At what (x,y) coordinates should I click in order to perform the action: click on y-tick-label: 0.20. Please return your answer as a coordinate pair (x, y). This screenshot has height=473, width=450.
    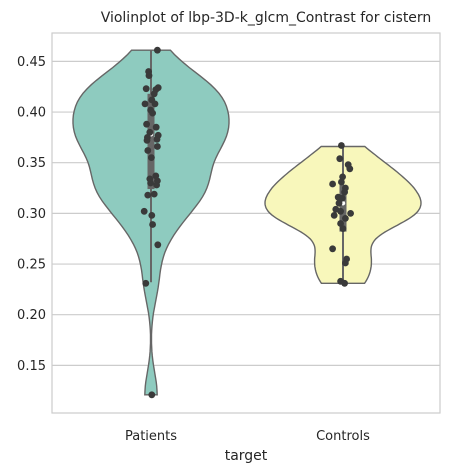
    Looking at the image, I should click on (31, 315).